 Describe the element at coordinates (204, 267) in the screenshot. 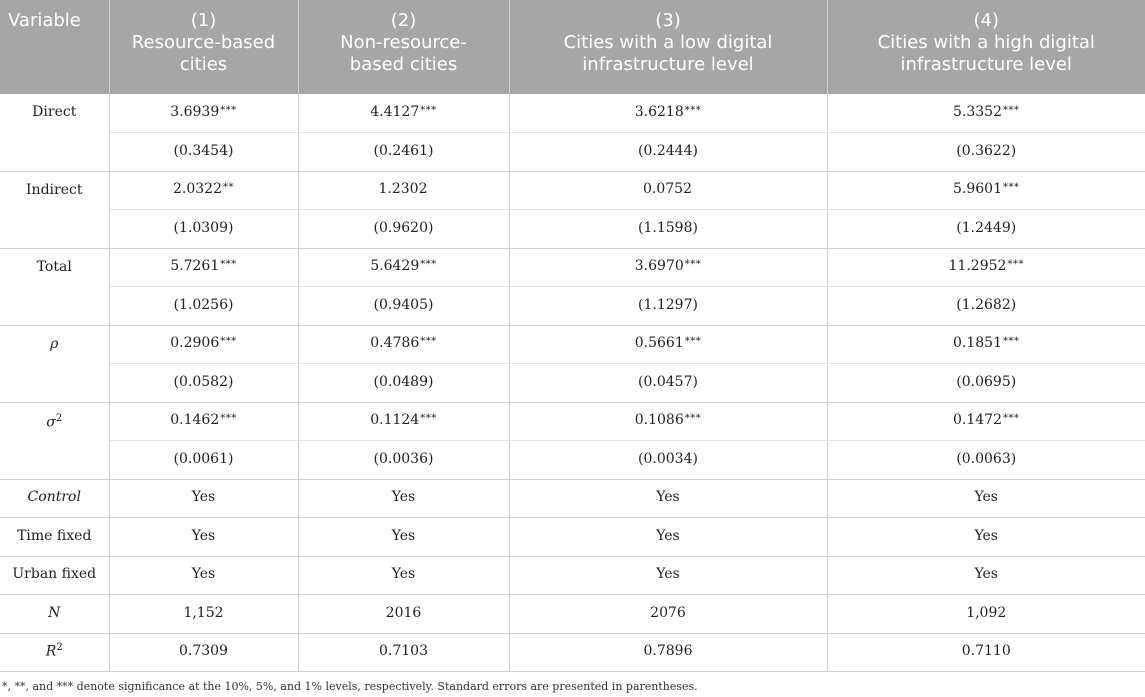

I see `cell-total-1: 5.7261***` at that location.